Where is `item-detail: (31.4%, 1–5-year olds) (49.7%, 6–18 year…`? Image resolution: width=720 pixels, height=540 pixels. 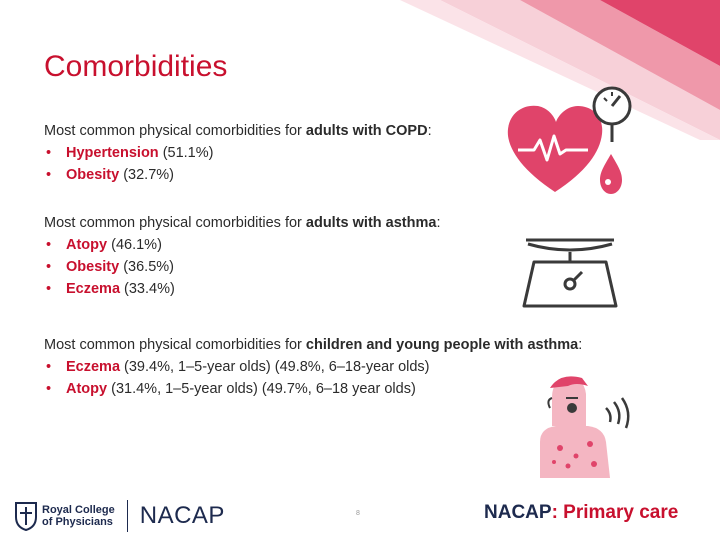
item-detail: (31.4%, 1–5-year olds) (49.7%, 6–18 year… is located at coordinates (261, 389).